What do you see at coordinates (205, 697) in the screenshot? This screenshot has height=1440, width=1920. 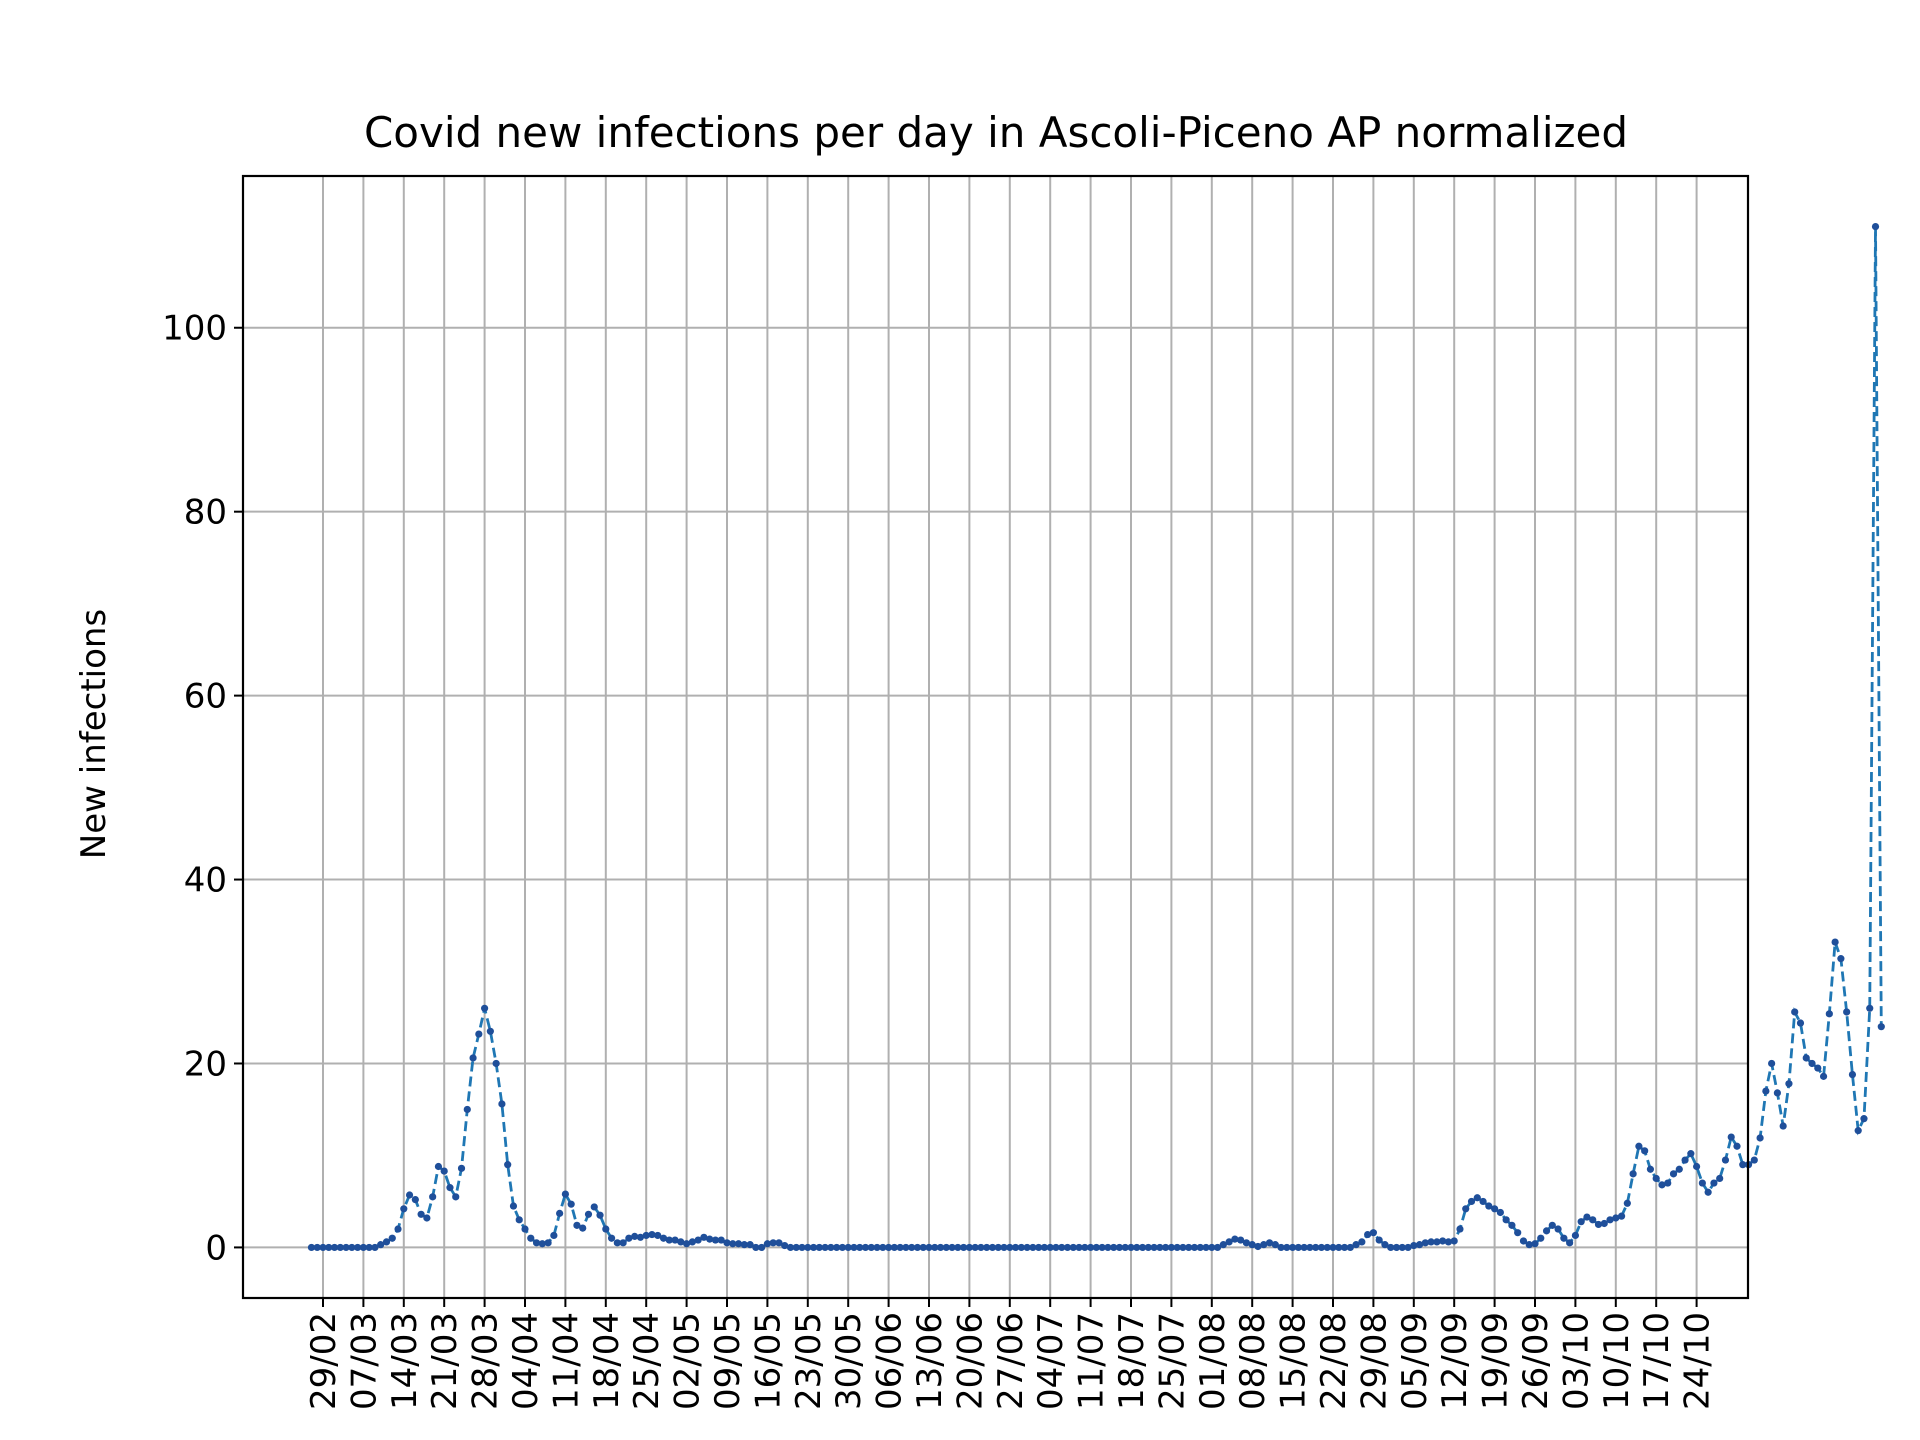 I see `y-tick-label: 60` at bounding box center [205, 697].